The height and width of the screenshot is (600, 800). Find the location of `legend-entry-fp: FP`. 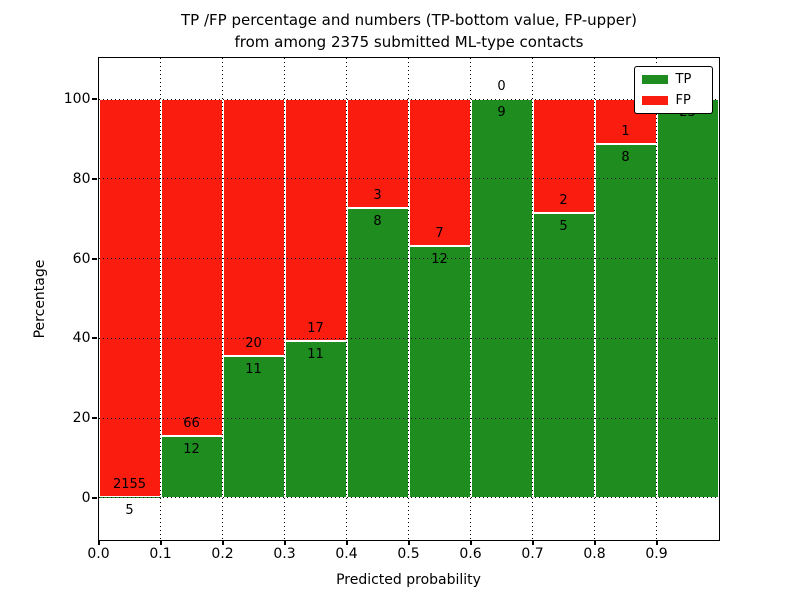

legend-entry-fp: FP is located at coordinates (672, 100).